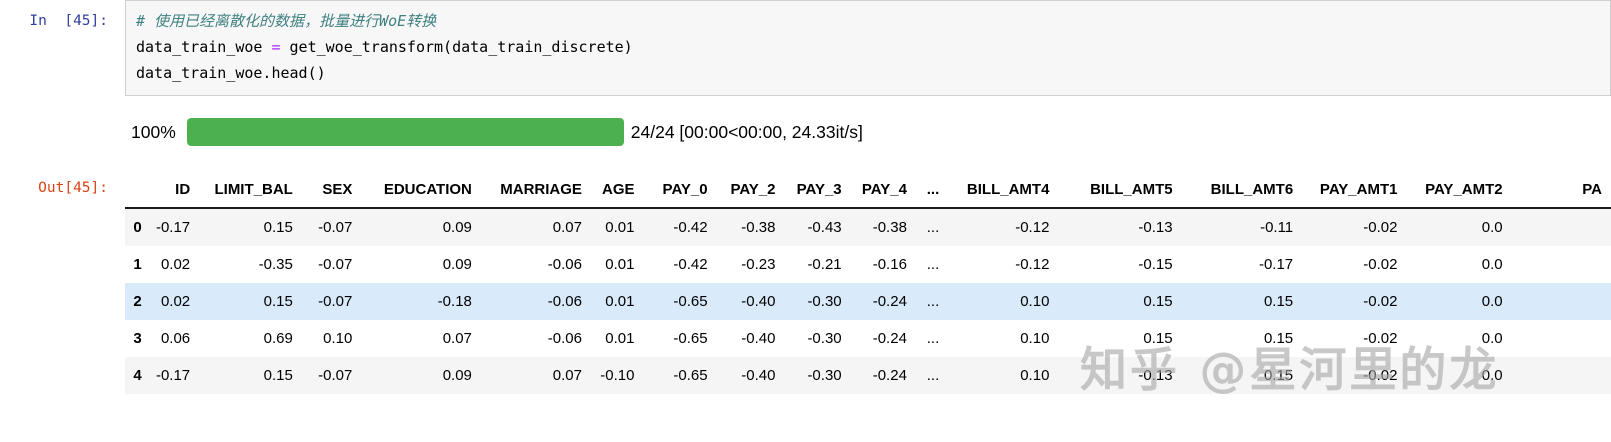 The height and width of the screenshot is (442, 1611). What do you see at coordinates (1354, 188) in the screenshot?
I see `column-header: PAY_AMT1` at bounding box center [1354, 188].